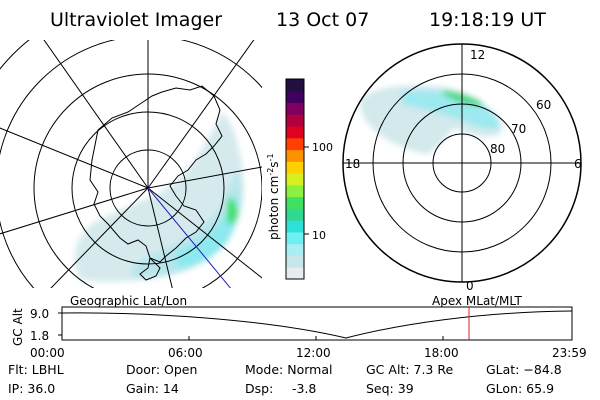 The height and width of the screenshot is (400, 600). I want to click on xtick-1200: 12:00, so click(313, 353).